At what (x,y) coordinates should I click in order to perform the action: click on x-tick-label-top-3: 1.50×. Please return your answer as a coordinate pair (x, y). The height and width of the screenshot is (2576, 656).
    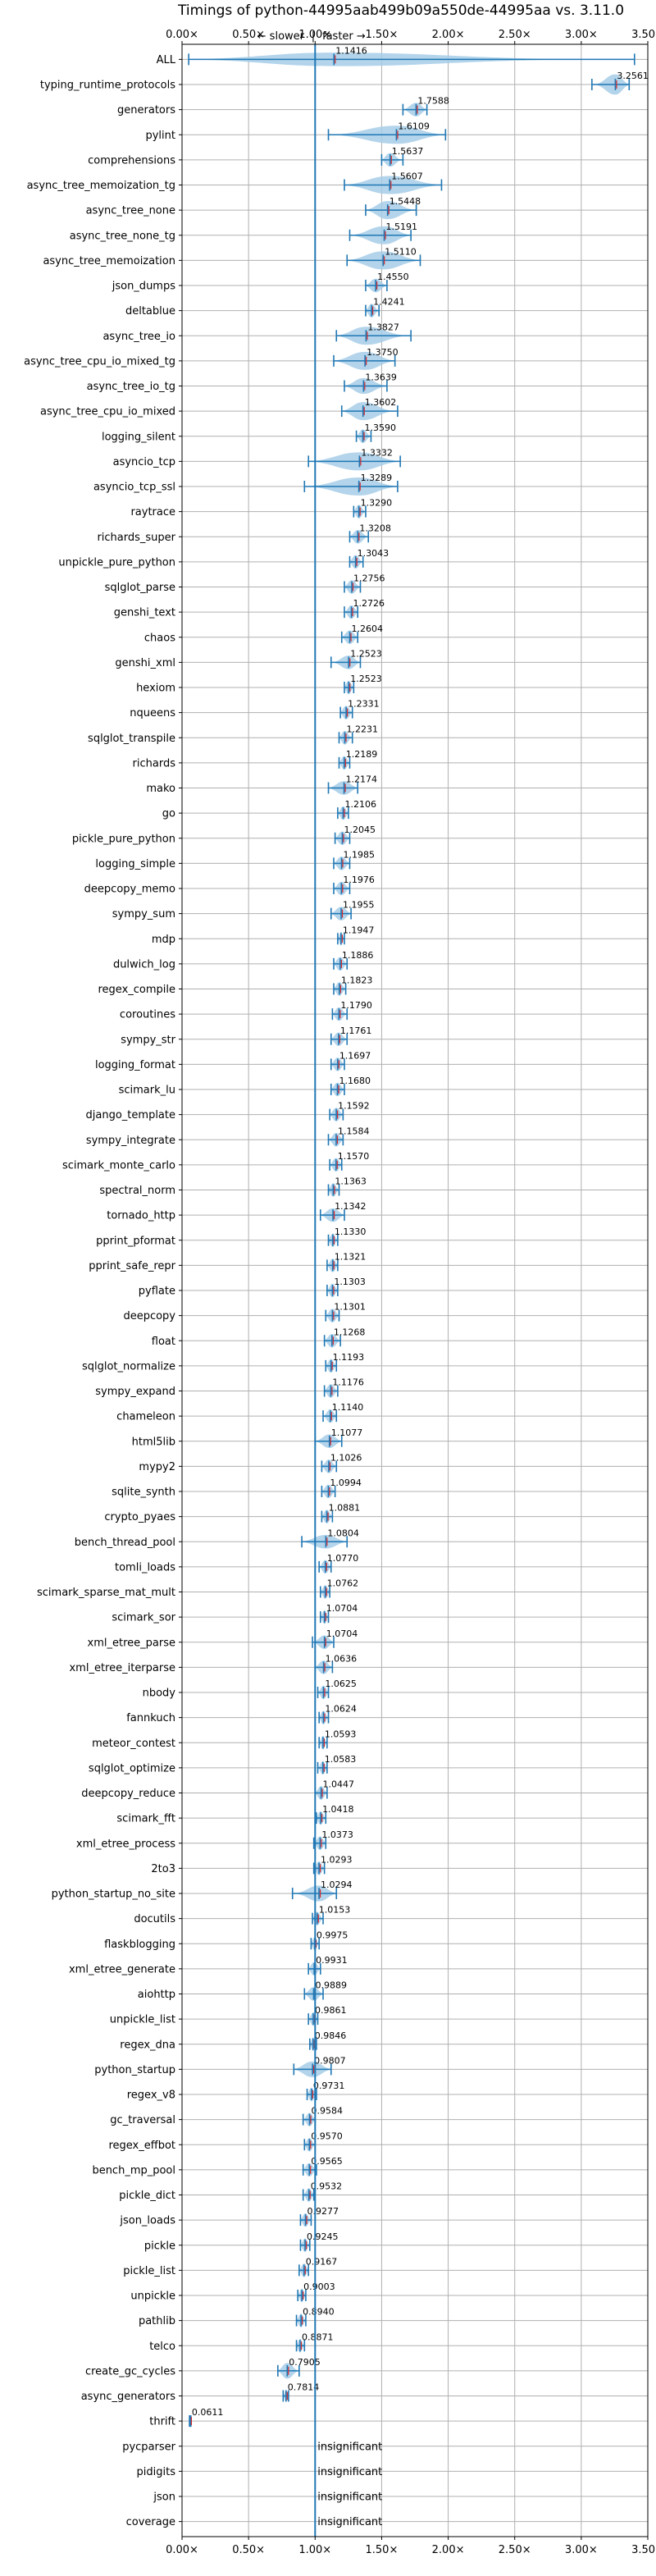
    Looking at the image, I should click on (382, 35).